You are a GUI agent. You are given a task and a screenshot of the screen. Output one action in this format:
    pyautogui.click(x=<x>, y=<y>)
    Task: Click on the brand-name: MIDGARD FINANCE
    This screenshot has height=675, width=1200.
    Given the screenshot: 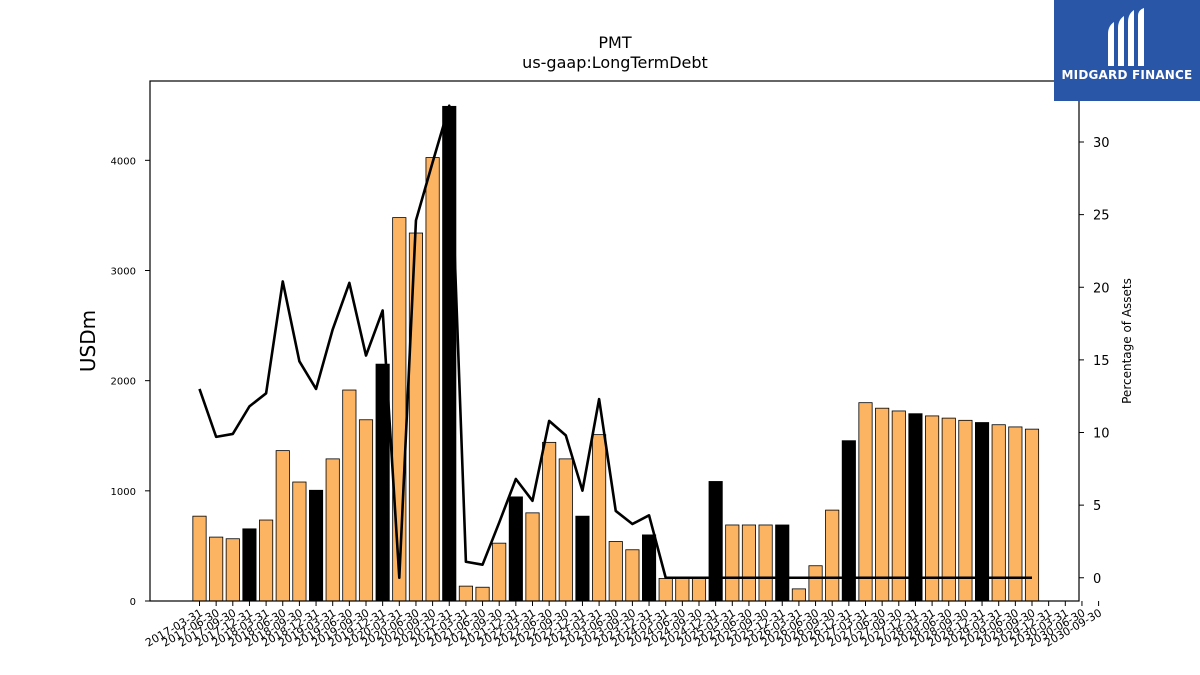 What is the action you would take?
    pyautogui.click(x=1127, y=75)
    